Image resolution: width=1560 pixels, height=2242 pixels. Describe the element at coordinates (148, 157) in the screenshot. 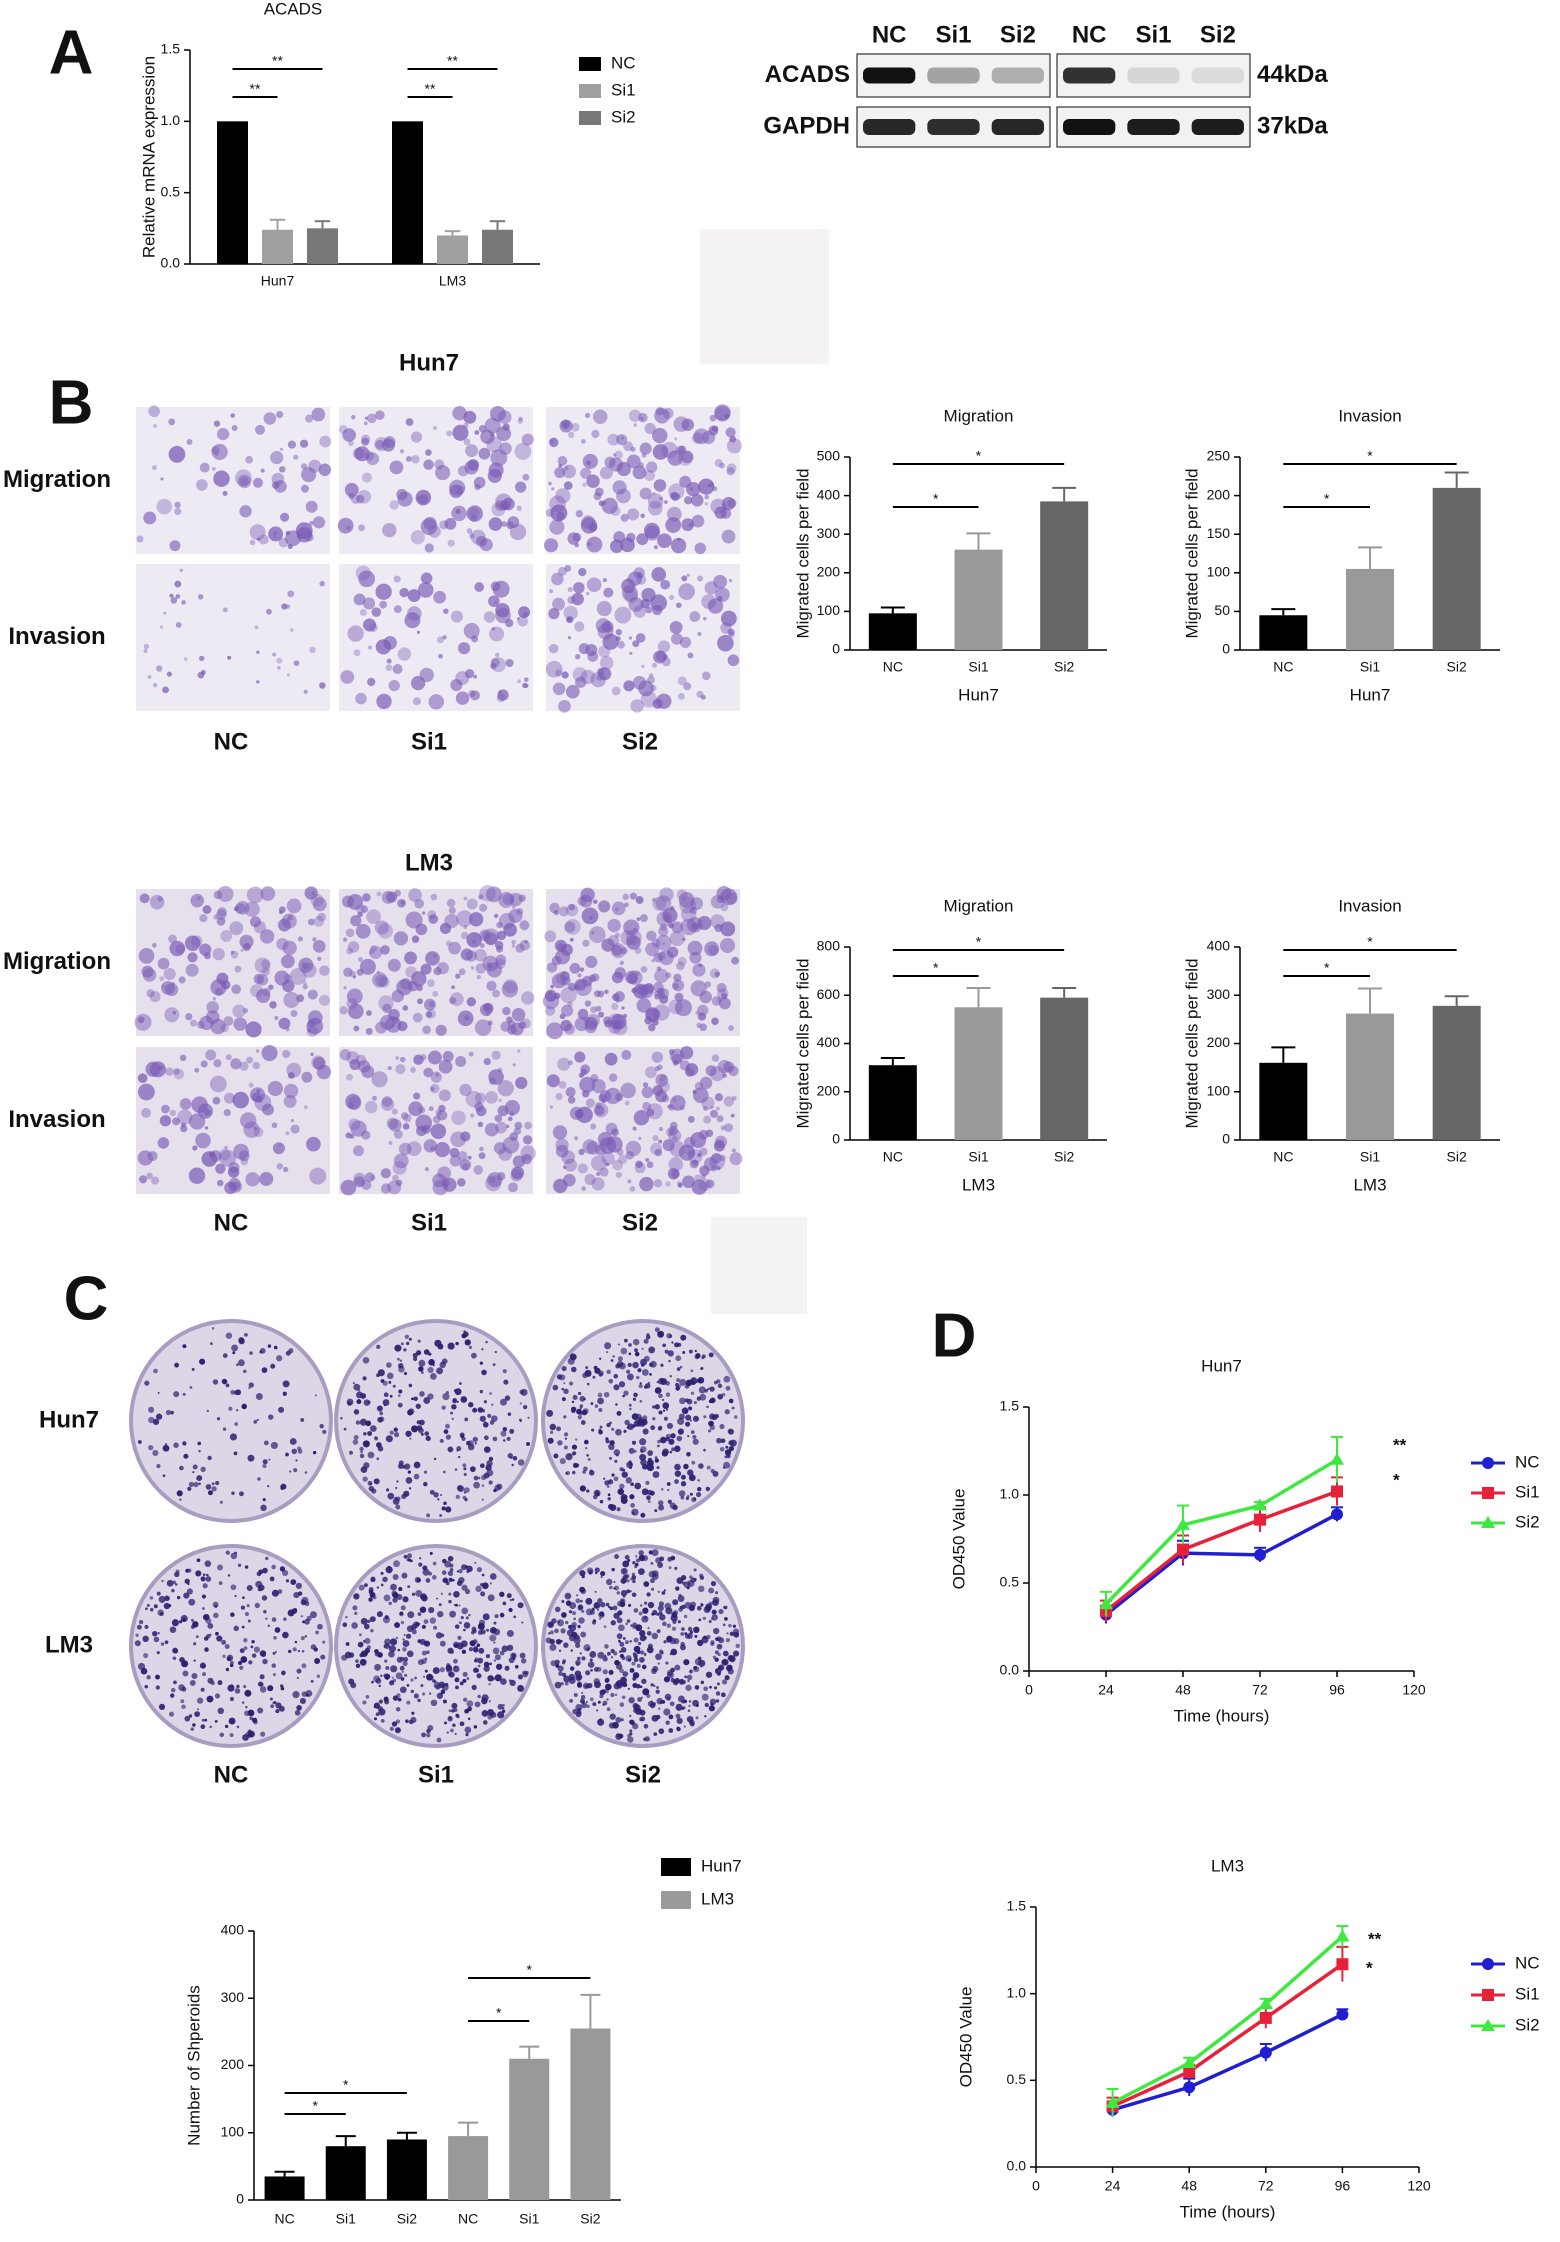

I see `y-axis-label: Relative mRNA expression` at that location.